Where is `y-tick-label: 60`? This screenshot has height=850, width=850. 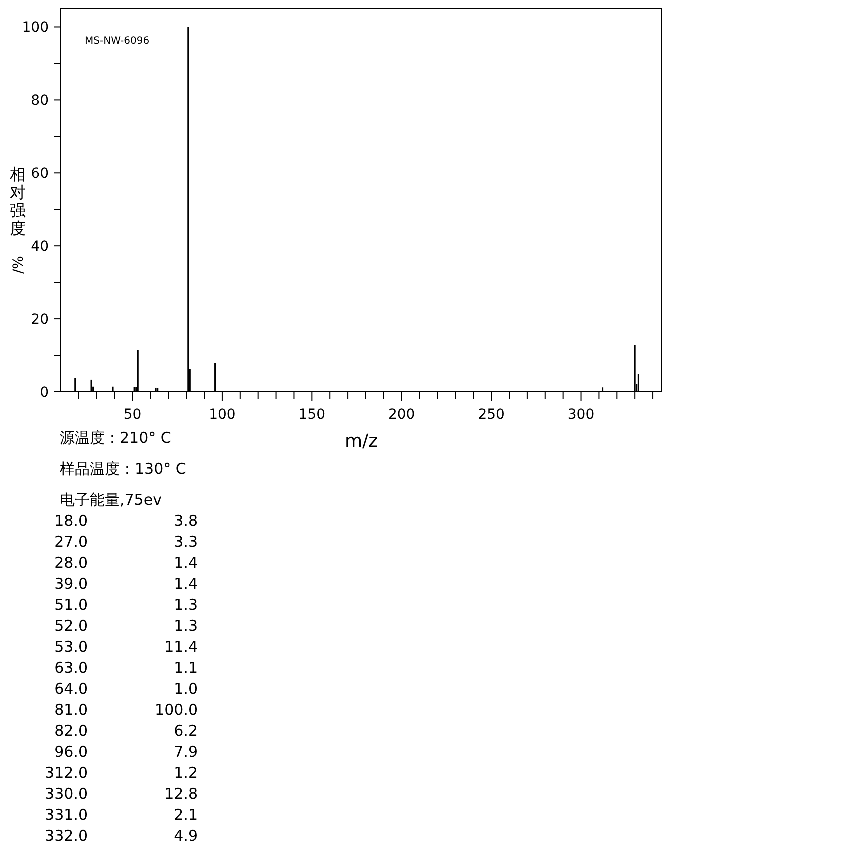 y-tick-label: 60 is located at coordinates (40, 174).